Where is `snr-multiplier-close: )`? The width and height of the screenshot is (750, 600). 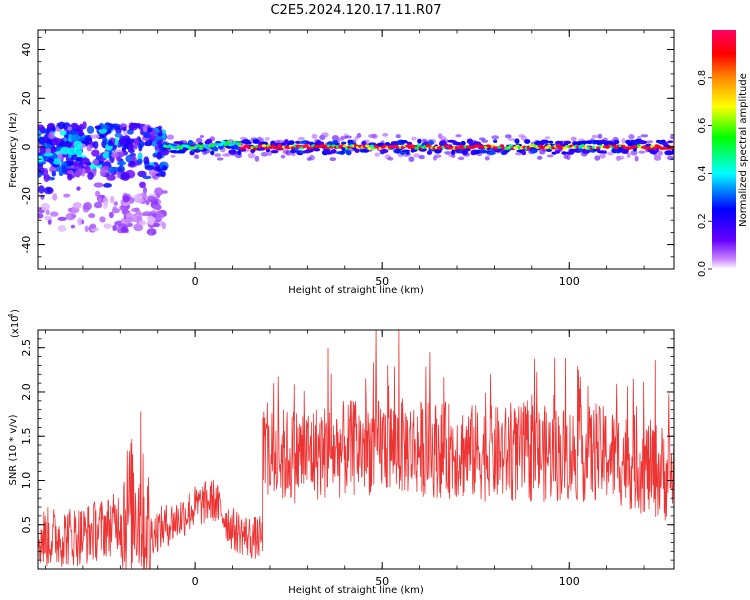 snr-multiplier-close: ) is located at coordinates (15, 311).